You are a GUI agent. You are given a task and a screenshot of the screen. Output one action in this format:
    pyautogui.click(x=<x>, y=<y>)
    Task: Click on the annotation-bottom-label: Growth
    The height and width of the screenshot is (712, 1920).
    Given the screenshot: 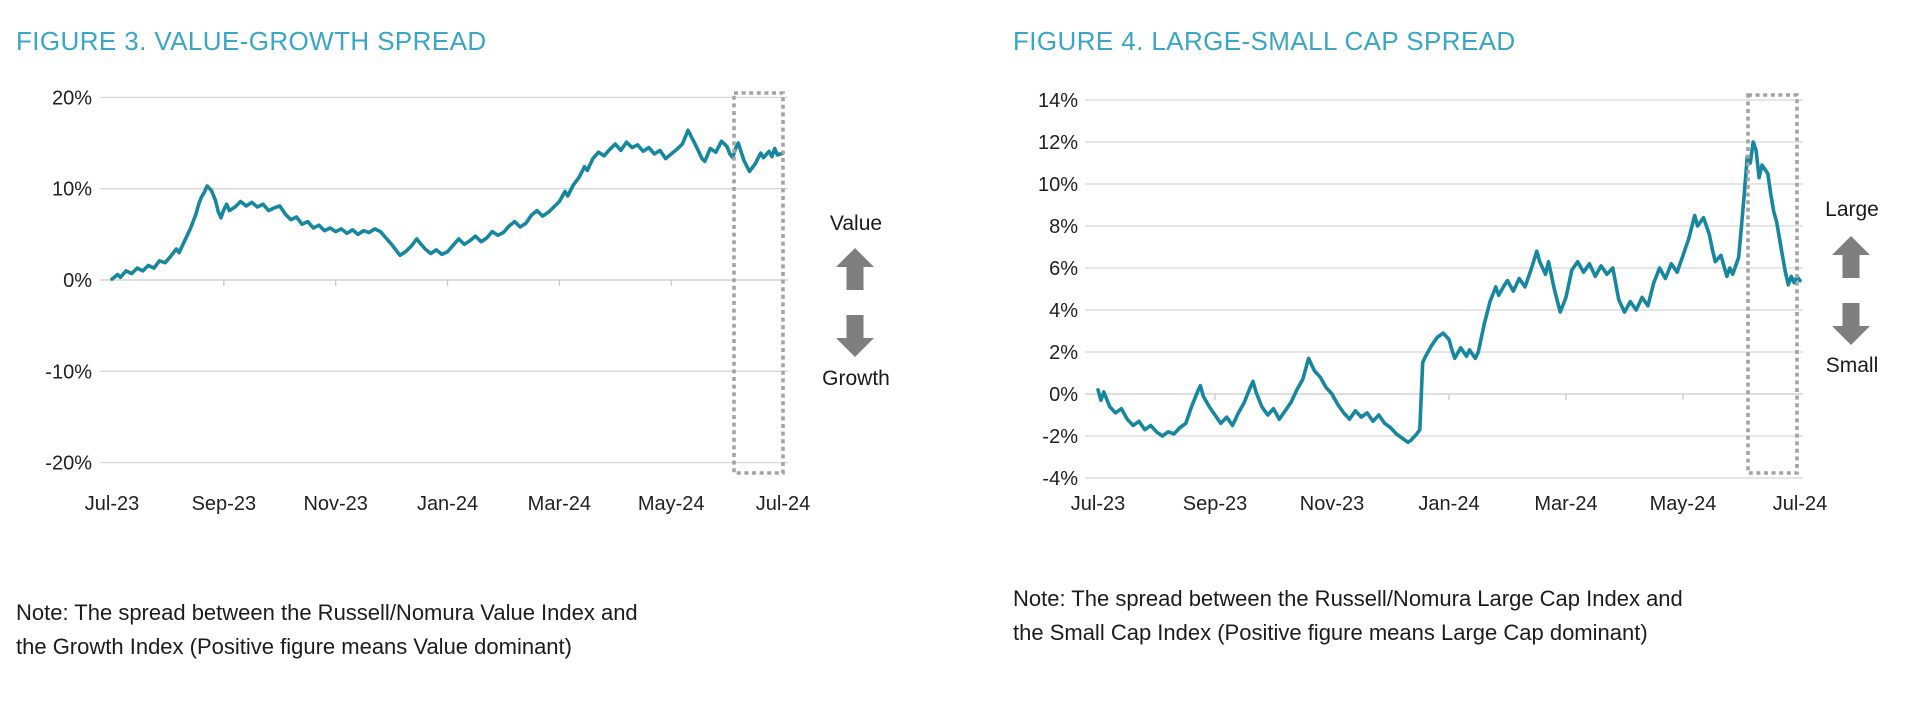 What is the action you would take?
    pyautogui.click(x=856, y=378)
    